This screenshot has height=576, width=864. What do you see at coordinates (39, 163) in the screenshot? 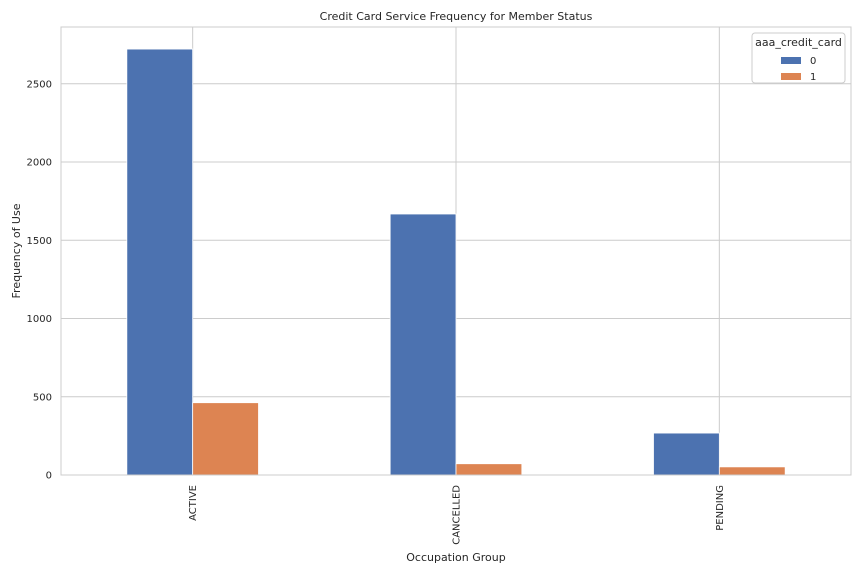
I see `y-tick-label: 2000` at bounding box center [39, 163].